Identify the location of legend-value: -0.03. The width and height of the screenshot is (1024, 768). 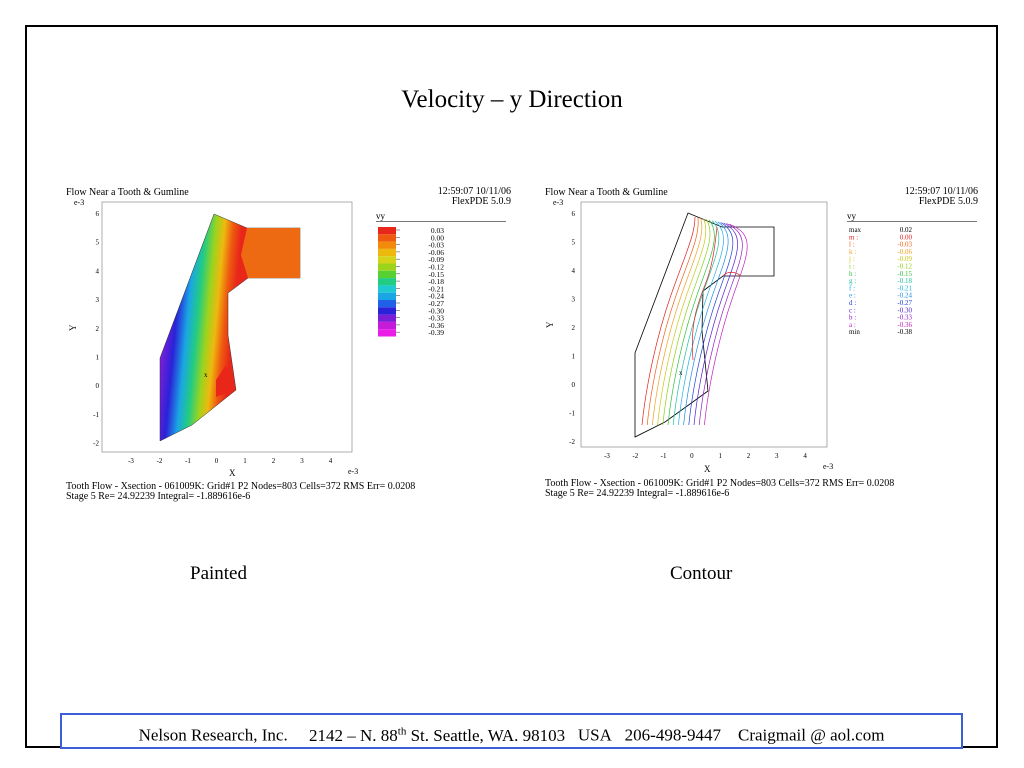
(904, 245).